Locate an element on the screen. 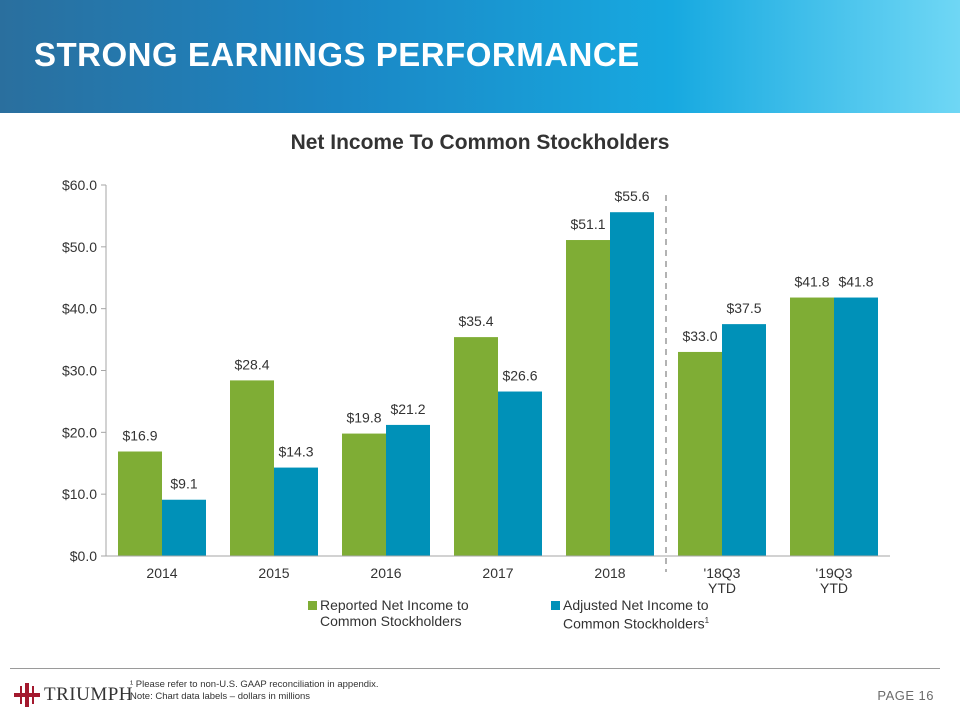 Image resolution: width=960 pixels, height=720 pixels. legend-swatch-adjusted is located at coordinates (555, 605).